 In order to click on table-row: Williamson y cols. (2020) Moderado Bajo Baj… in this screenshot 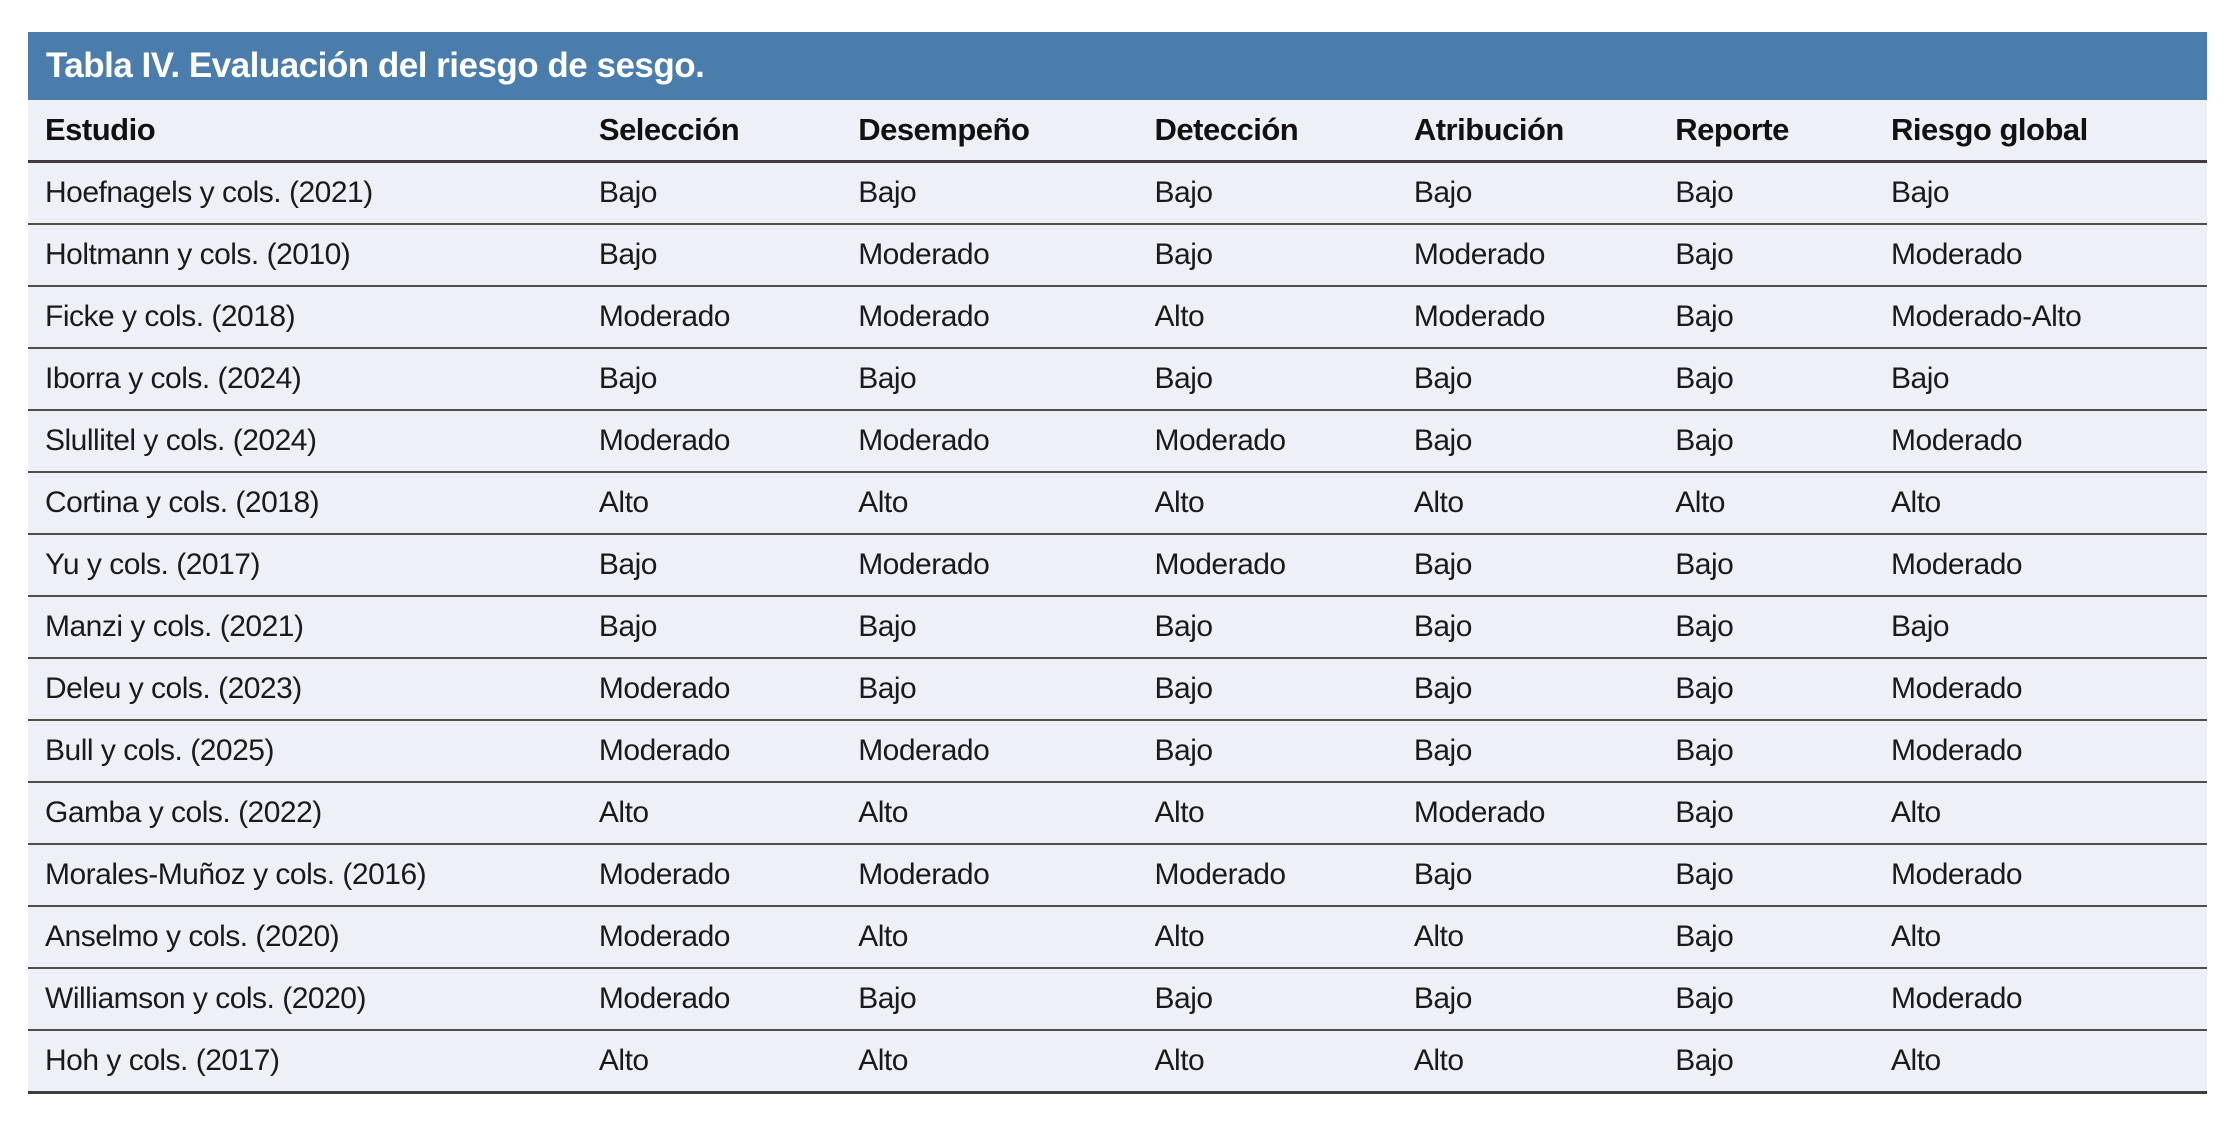, I will do `click(1117, 999)`.